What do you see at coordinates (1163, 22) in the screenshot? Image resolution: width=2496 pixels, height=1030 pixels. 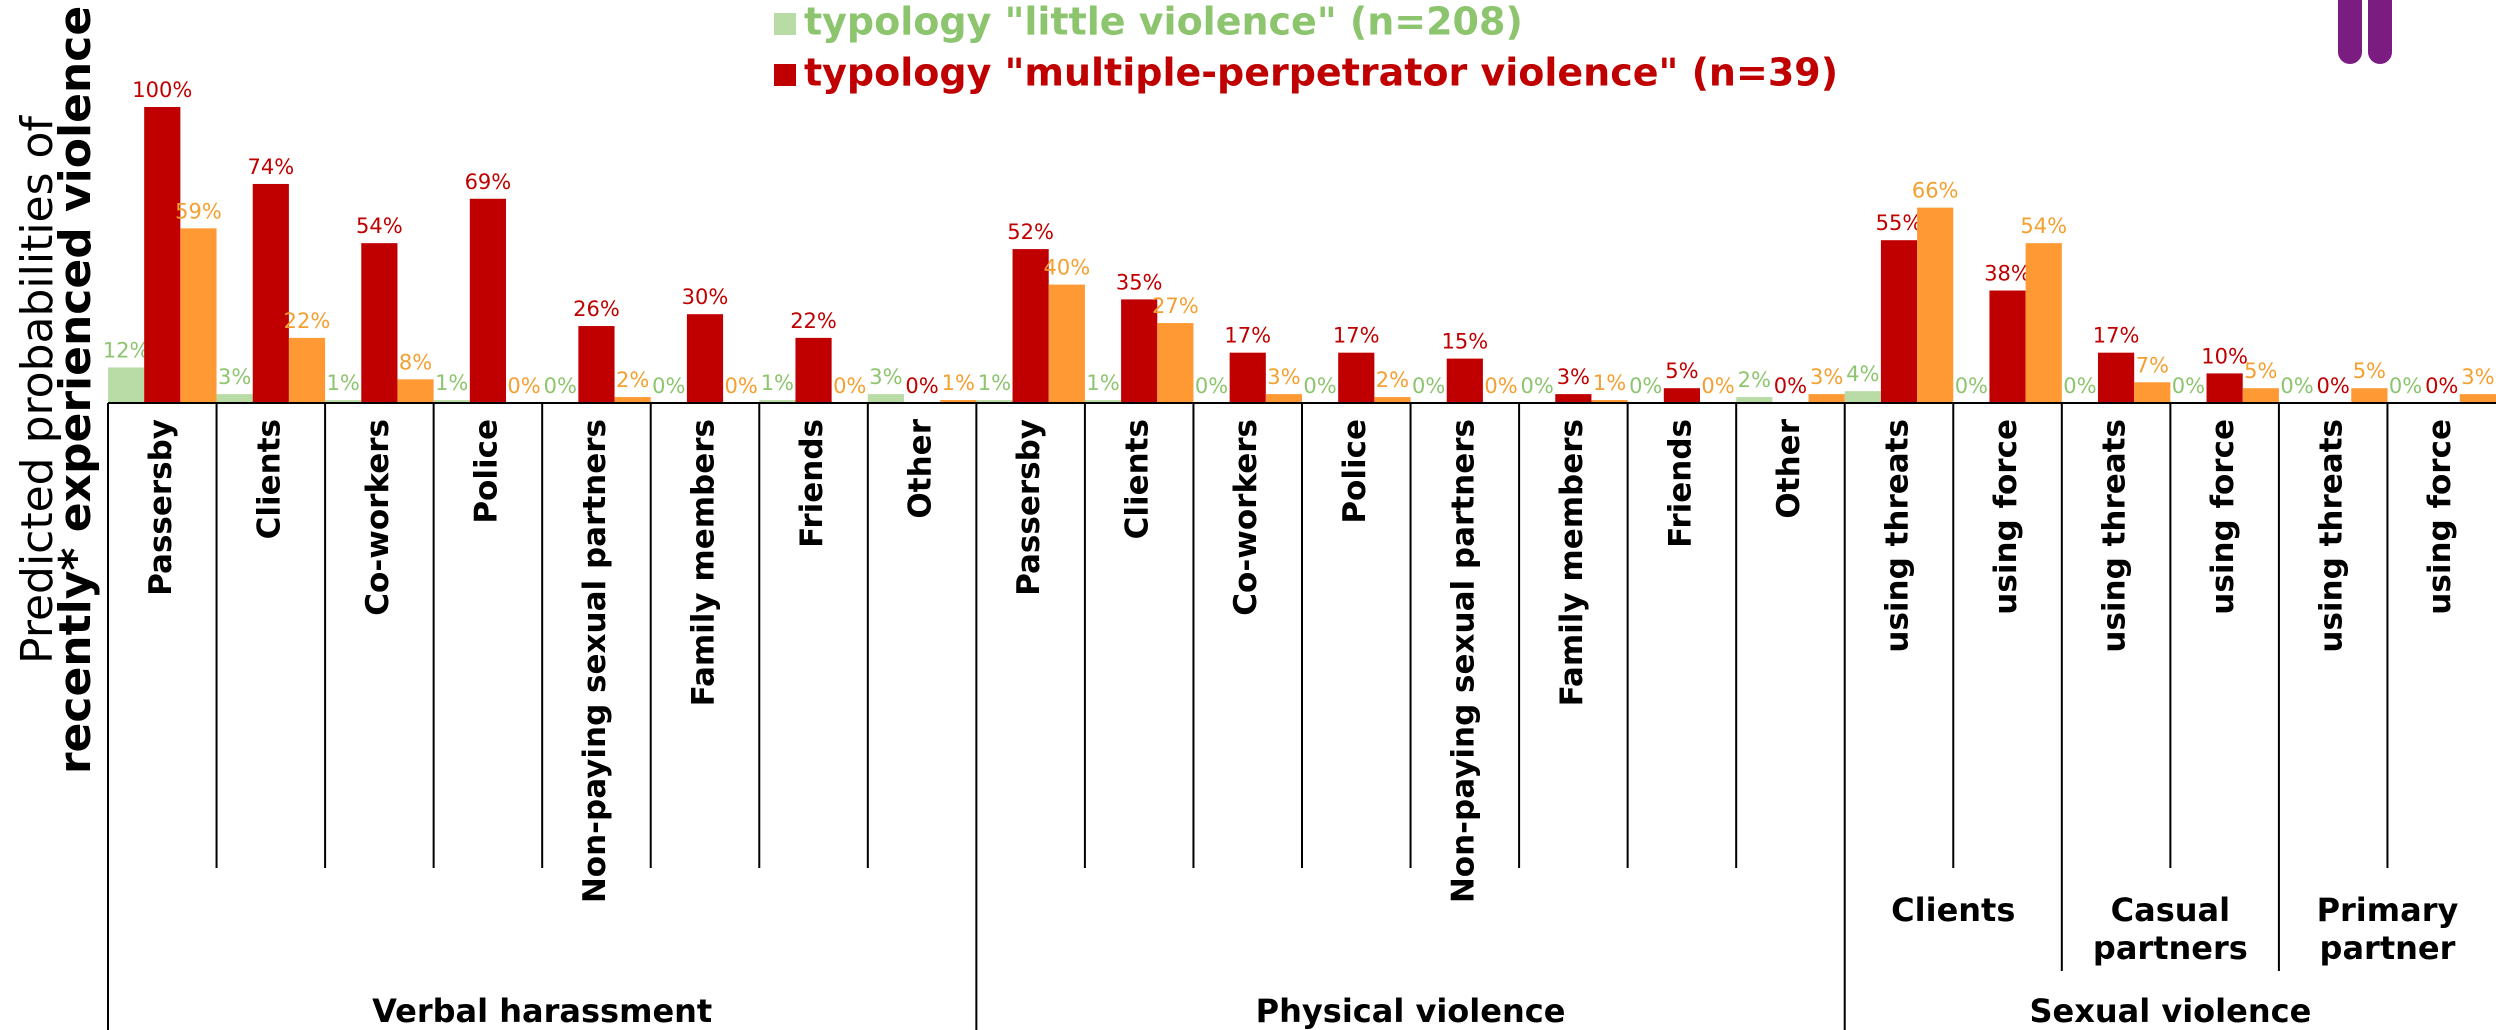 I see `legend-label: typology "little violence" (n=208)` at bounding box center [1163, 22].